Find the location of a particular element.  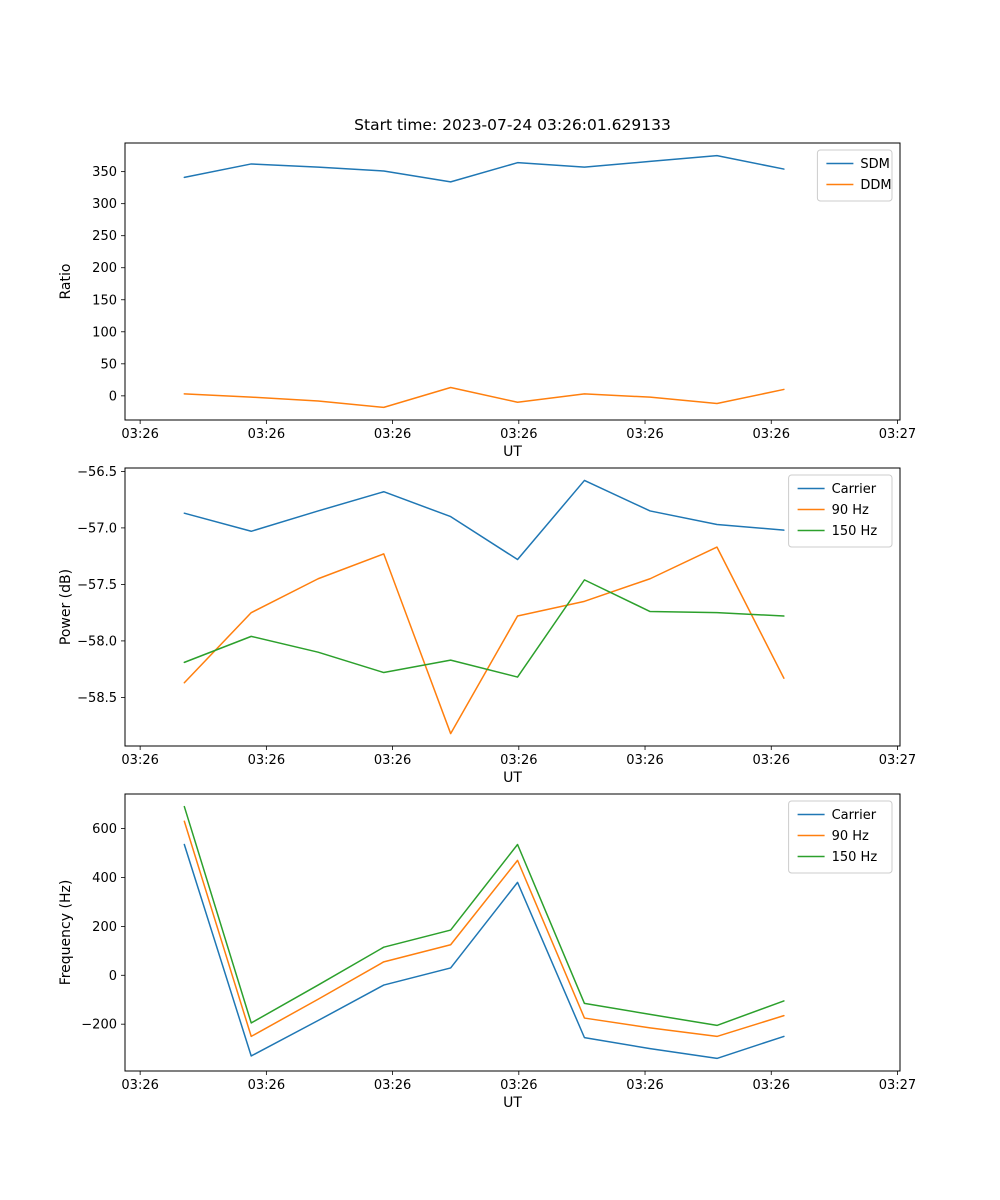

y-tick-label: −56.5 is located at coordinates (97, 472).